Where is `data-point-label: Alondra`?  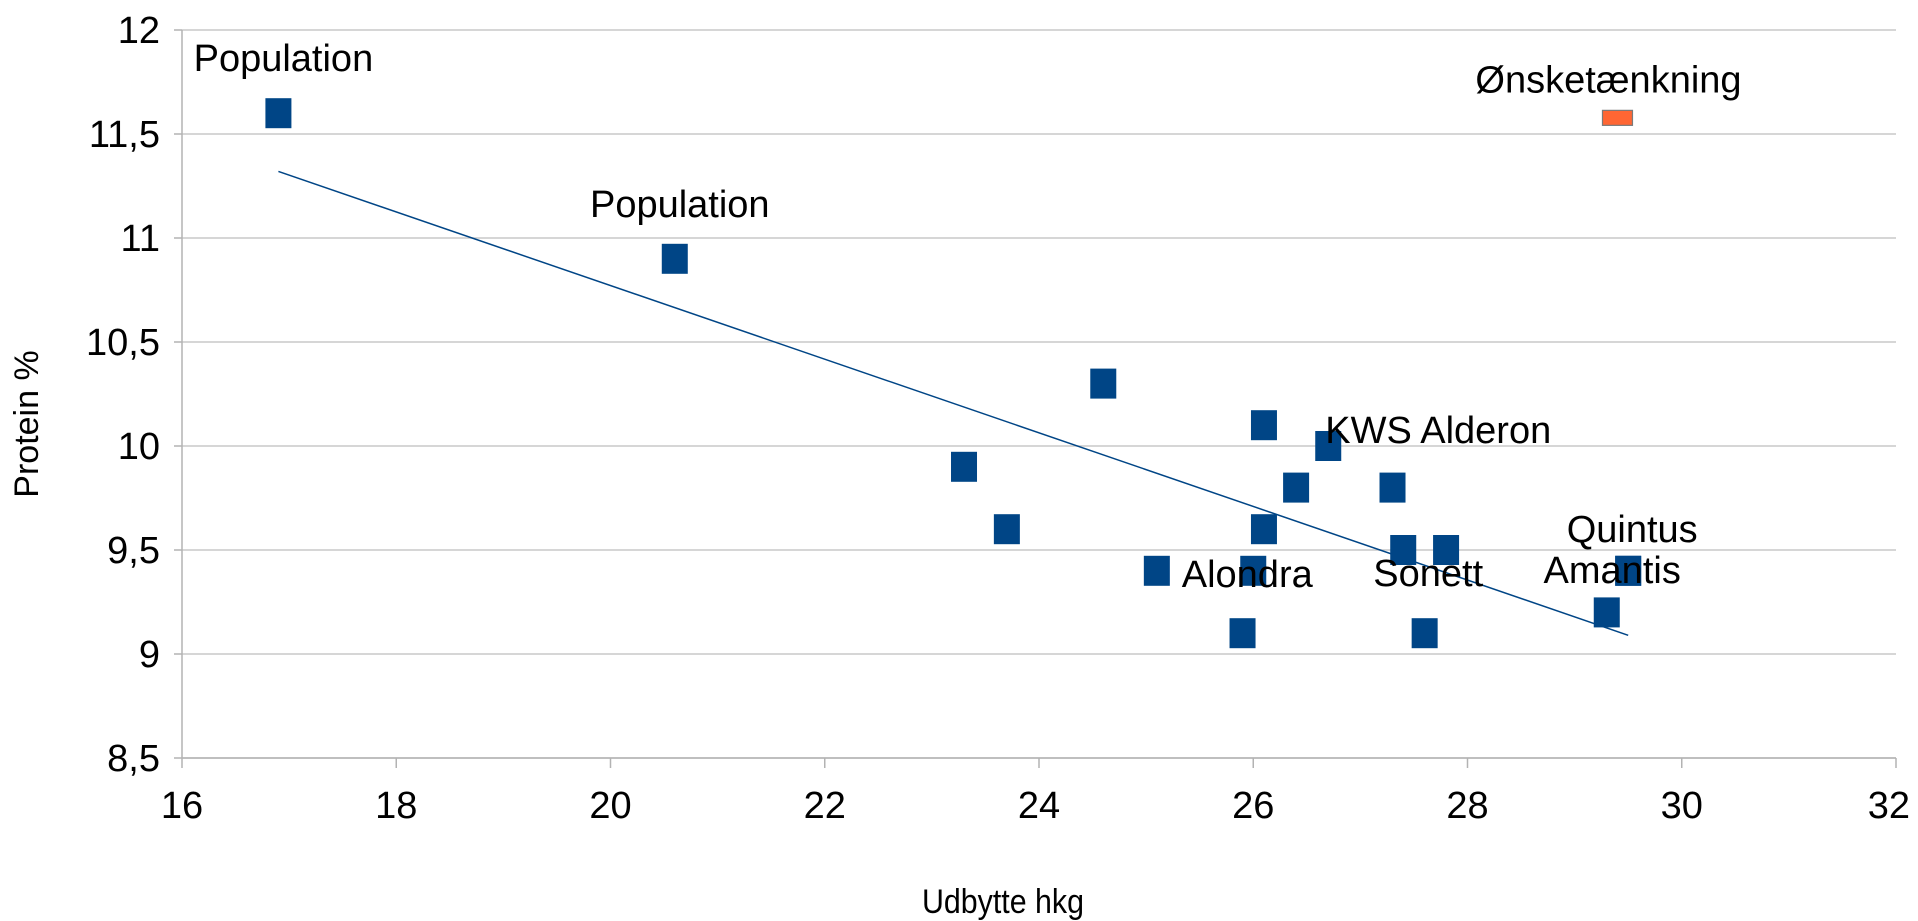
data-point-label: Alondra is located at coordinates (1248, 575).